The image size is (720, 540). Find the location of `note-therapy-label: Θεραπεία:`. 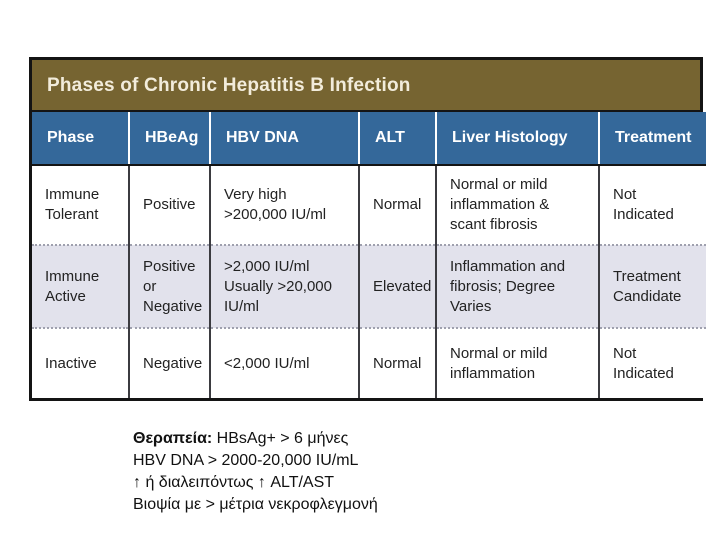

note-therapy-label: Θεραπεία: is located at coordinates (173, 438).